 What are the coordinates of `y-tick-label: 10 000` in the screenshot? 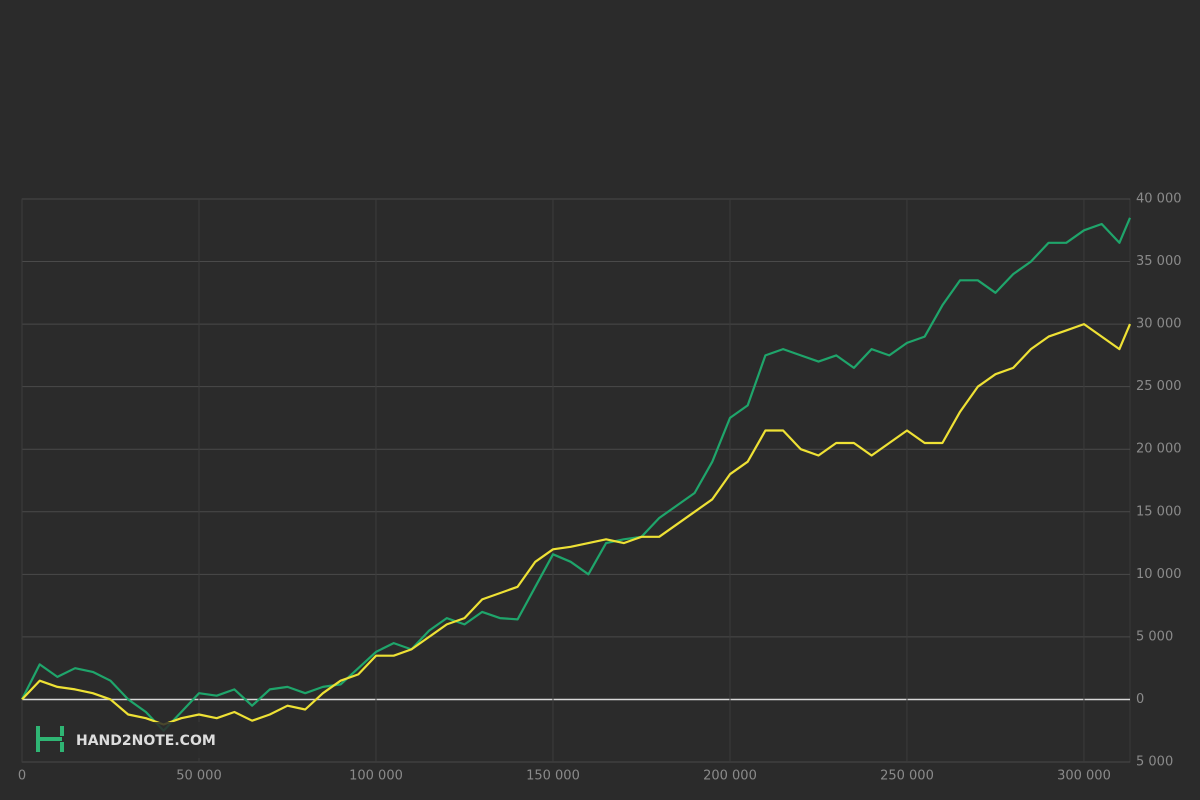 It's located at (1159, 574).